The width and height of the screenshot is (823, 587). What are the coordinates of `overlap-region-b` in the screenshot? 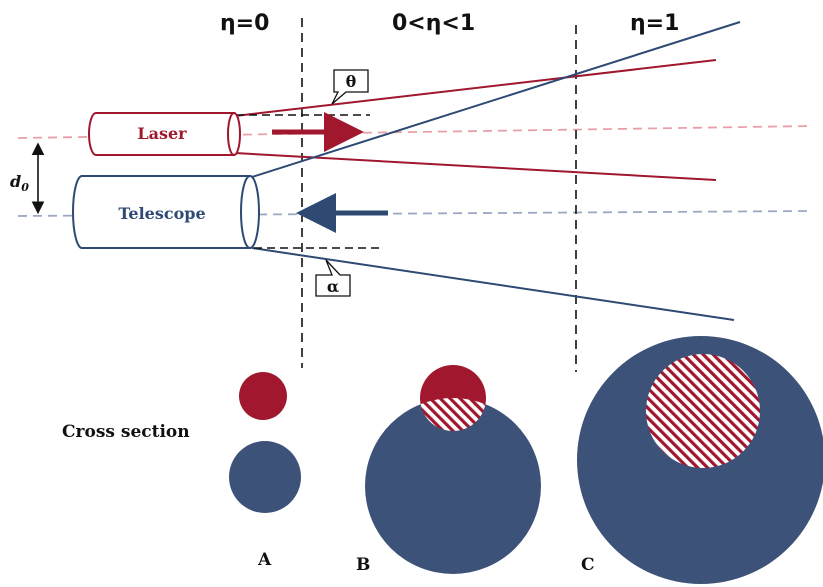 It's located at (453, 414).